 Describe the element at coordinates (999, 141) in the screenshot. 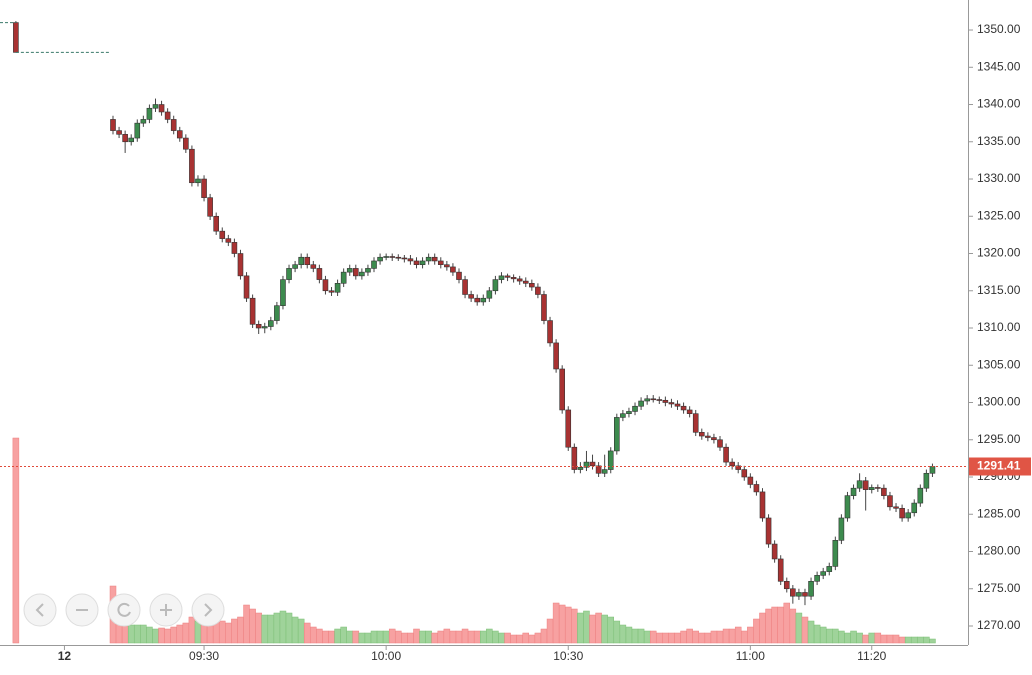

I see `y-tick-label: 1335.00` at that location.